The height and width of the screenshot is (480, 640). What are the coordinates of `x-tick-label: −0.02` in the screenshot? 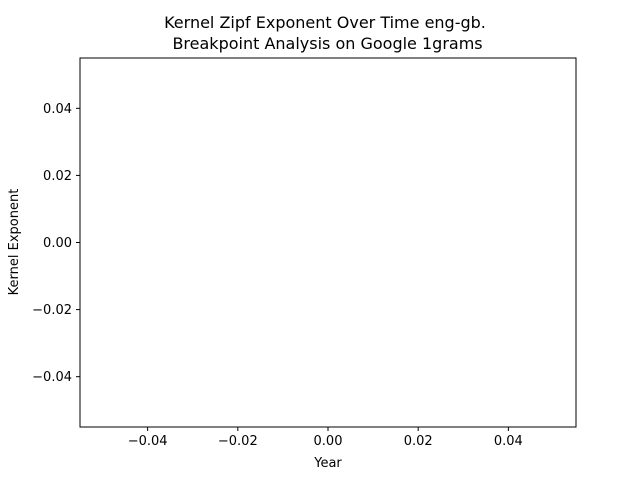 It's located at (238, 441).